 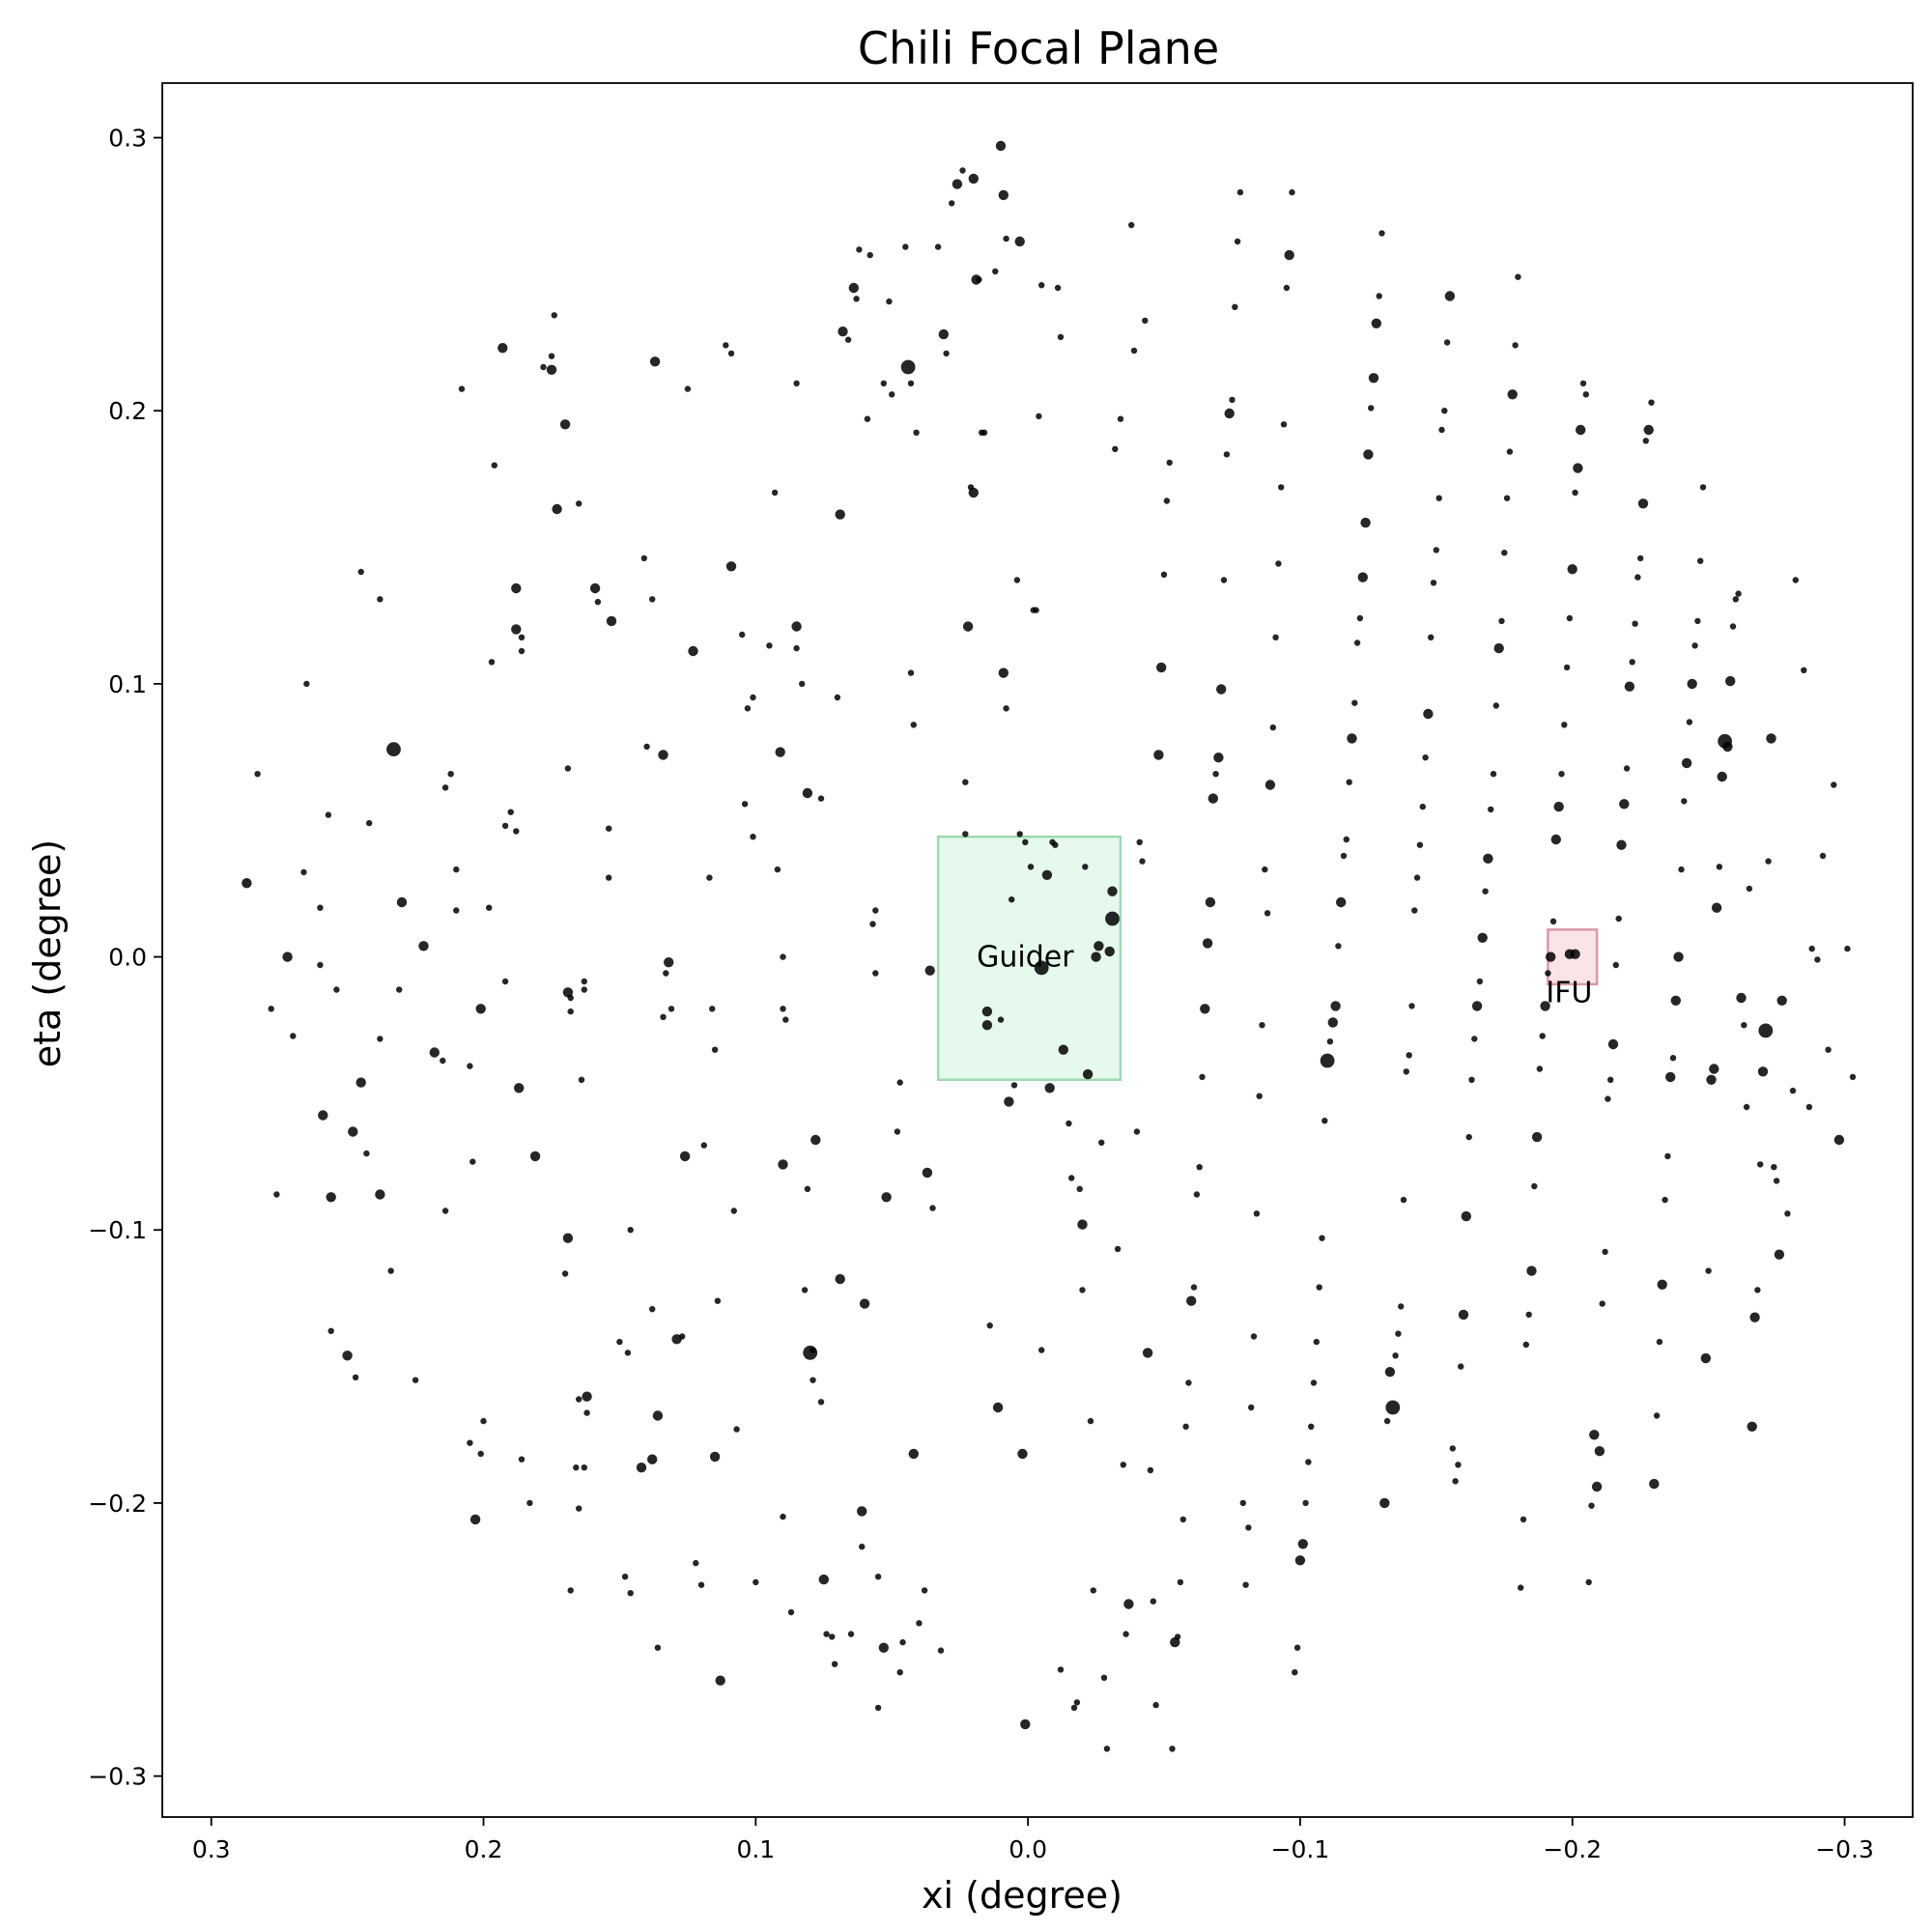 What do you see at coordinates (127, 684) in the screenshot?
I see `y-tick-label: 0.1` at bounding box center [127, 684].